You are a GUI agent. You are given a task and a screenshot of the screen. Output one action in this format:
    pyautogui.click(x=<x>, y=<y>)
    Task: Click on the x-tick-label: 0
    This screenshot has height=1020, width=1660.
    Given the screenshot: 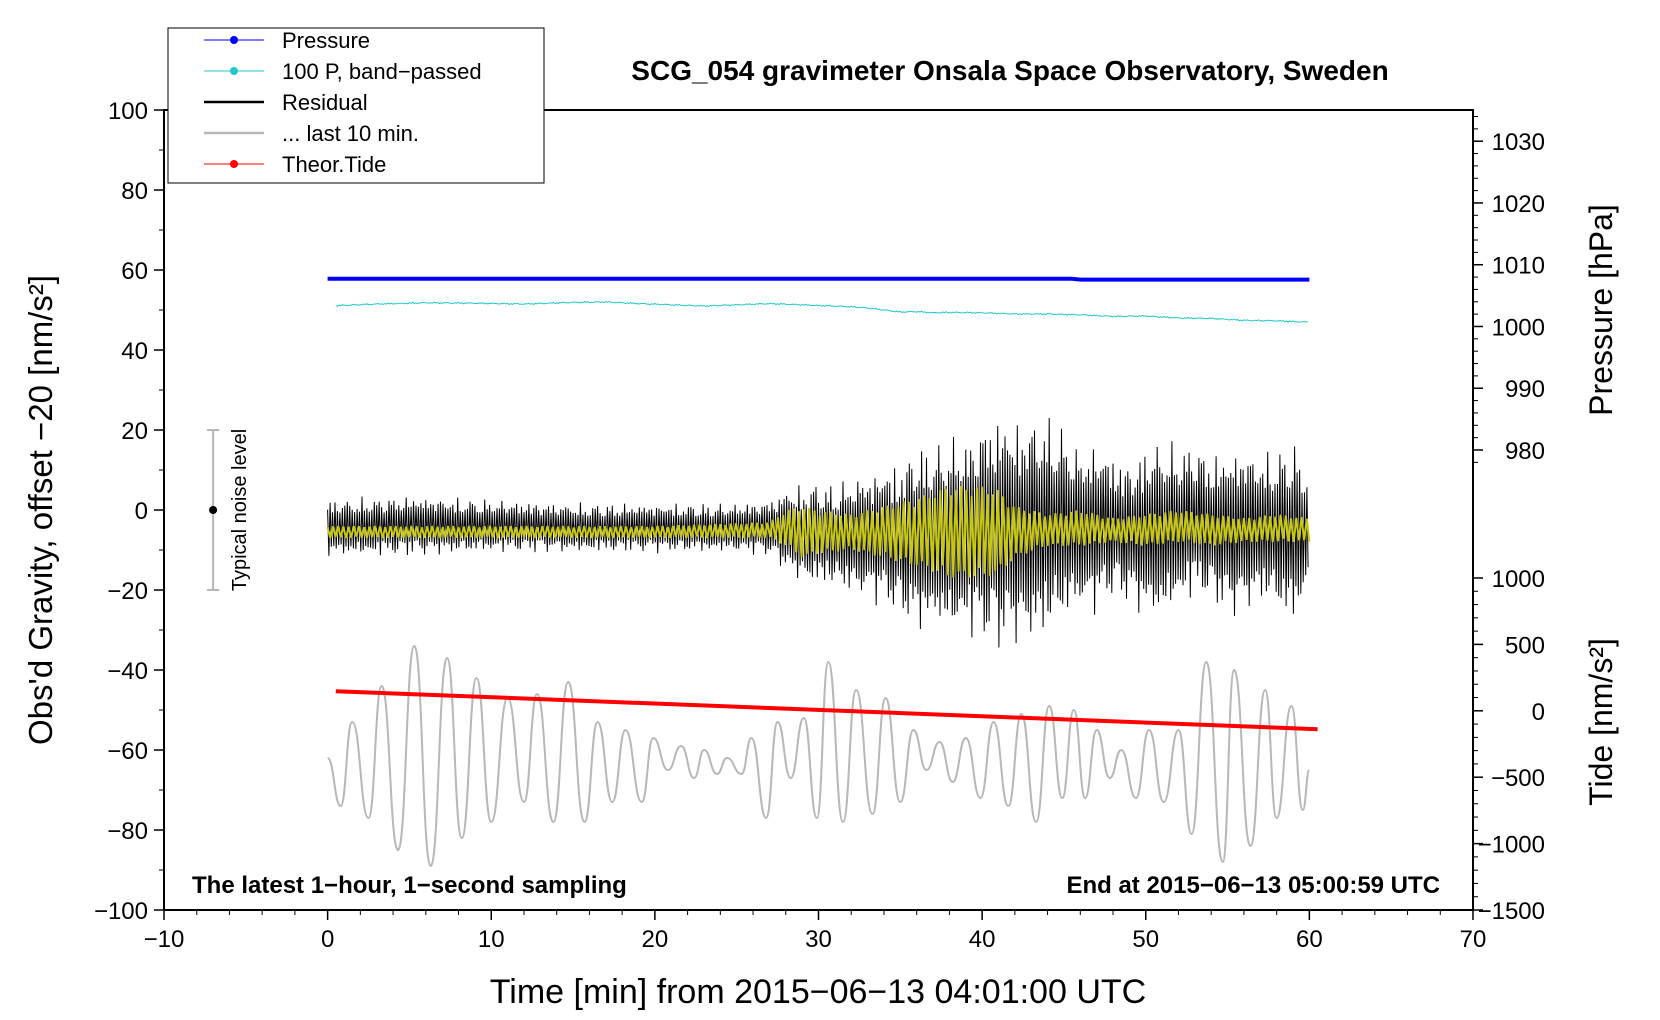 What is the action you would take?
    pyautogui.click(x=327, y=939)
    